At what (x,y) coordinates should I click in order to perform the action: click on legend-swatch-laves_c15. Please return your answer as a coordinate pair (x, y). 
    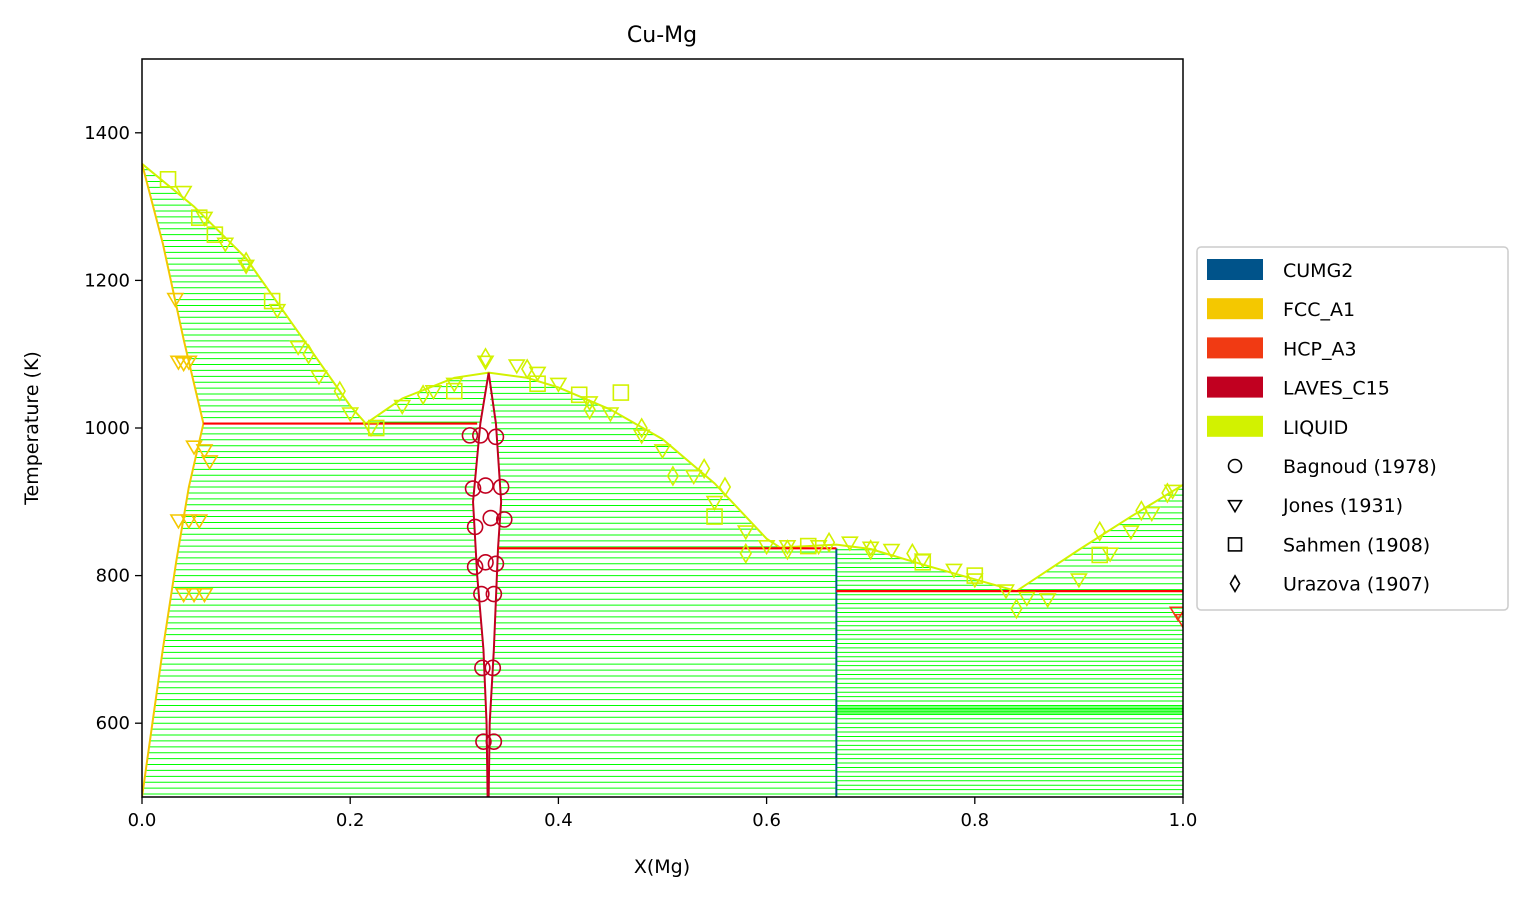
    Looking at the image, I should click on (1235, 387).